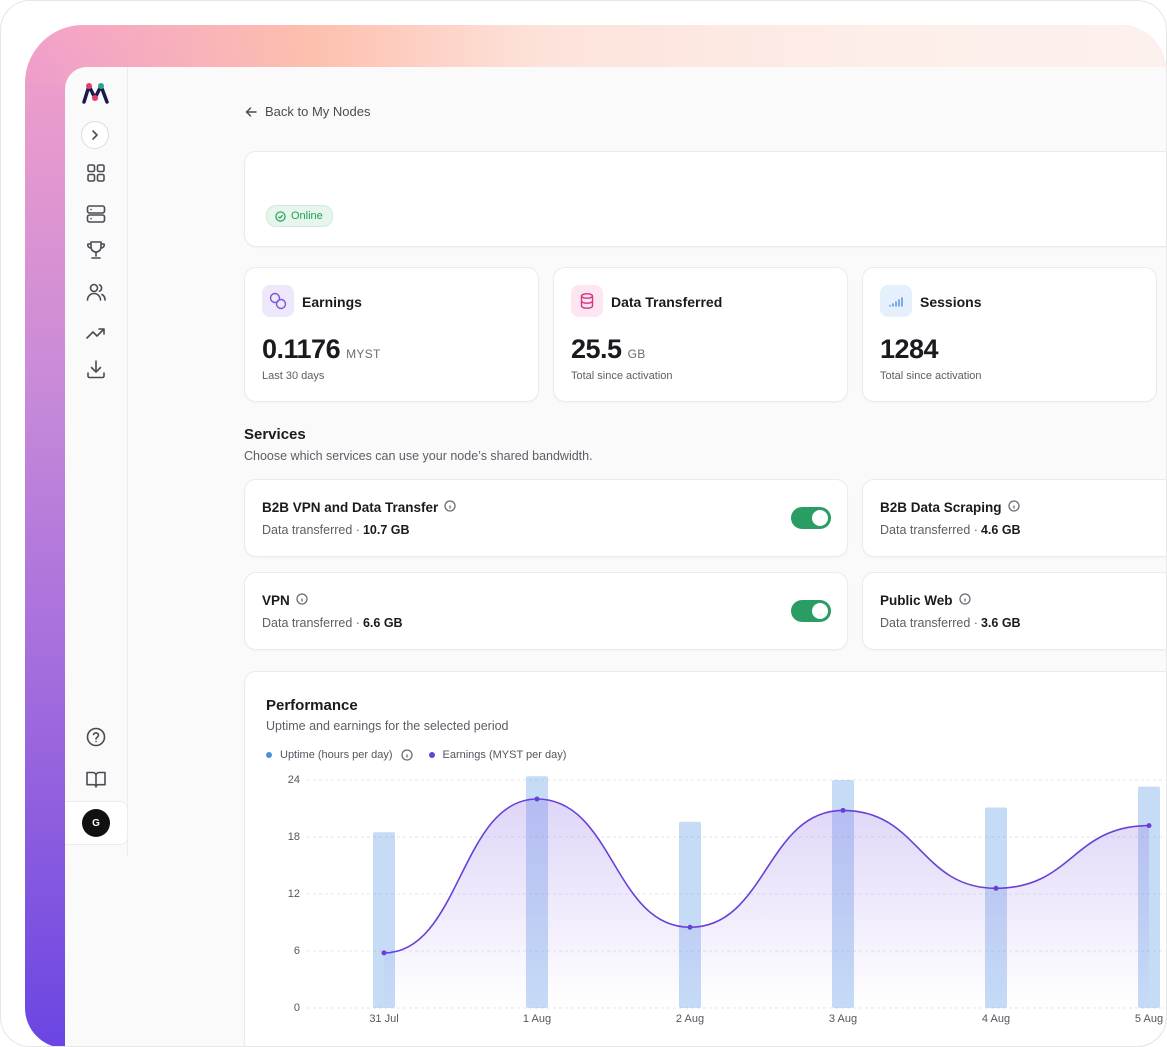  I want to click on x-tick-label: 3 Aug, so click(843, 1019).